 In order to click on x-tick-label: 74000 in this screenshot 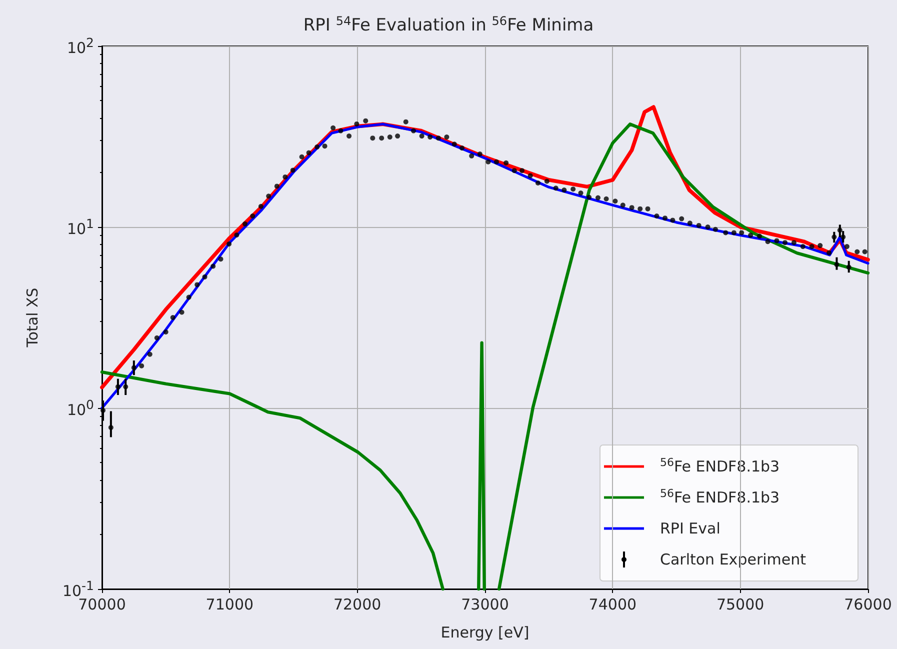, I will do `click(612, 605)`.